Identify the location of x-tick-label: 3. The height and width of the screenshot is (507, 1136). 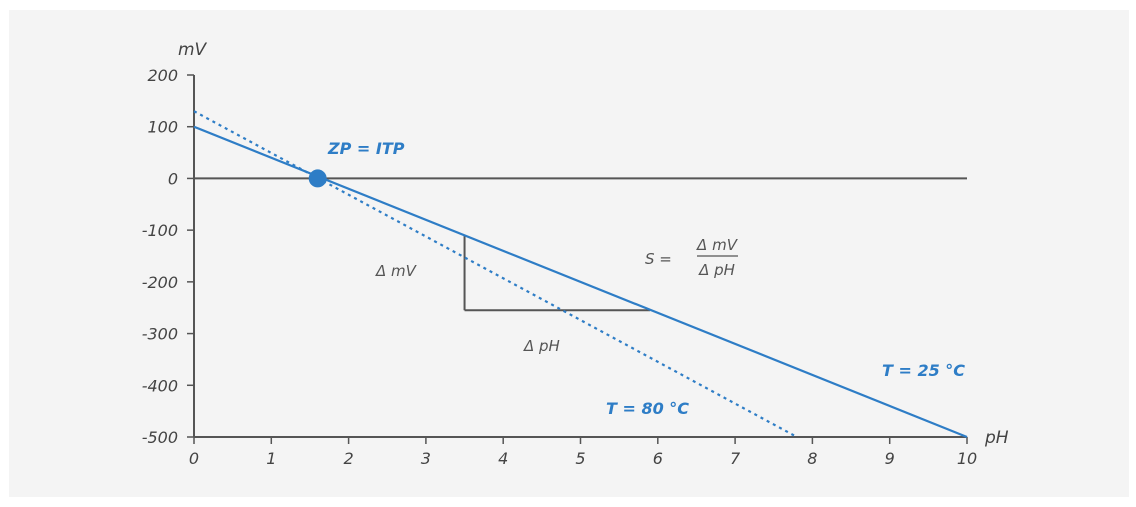
(426, 458).